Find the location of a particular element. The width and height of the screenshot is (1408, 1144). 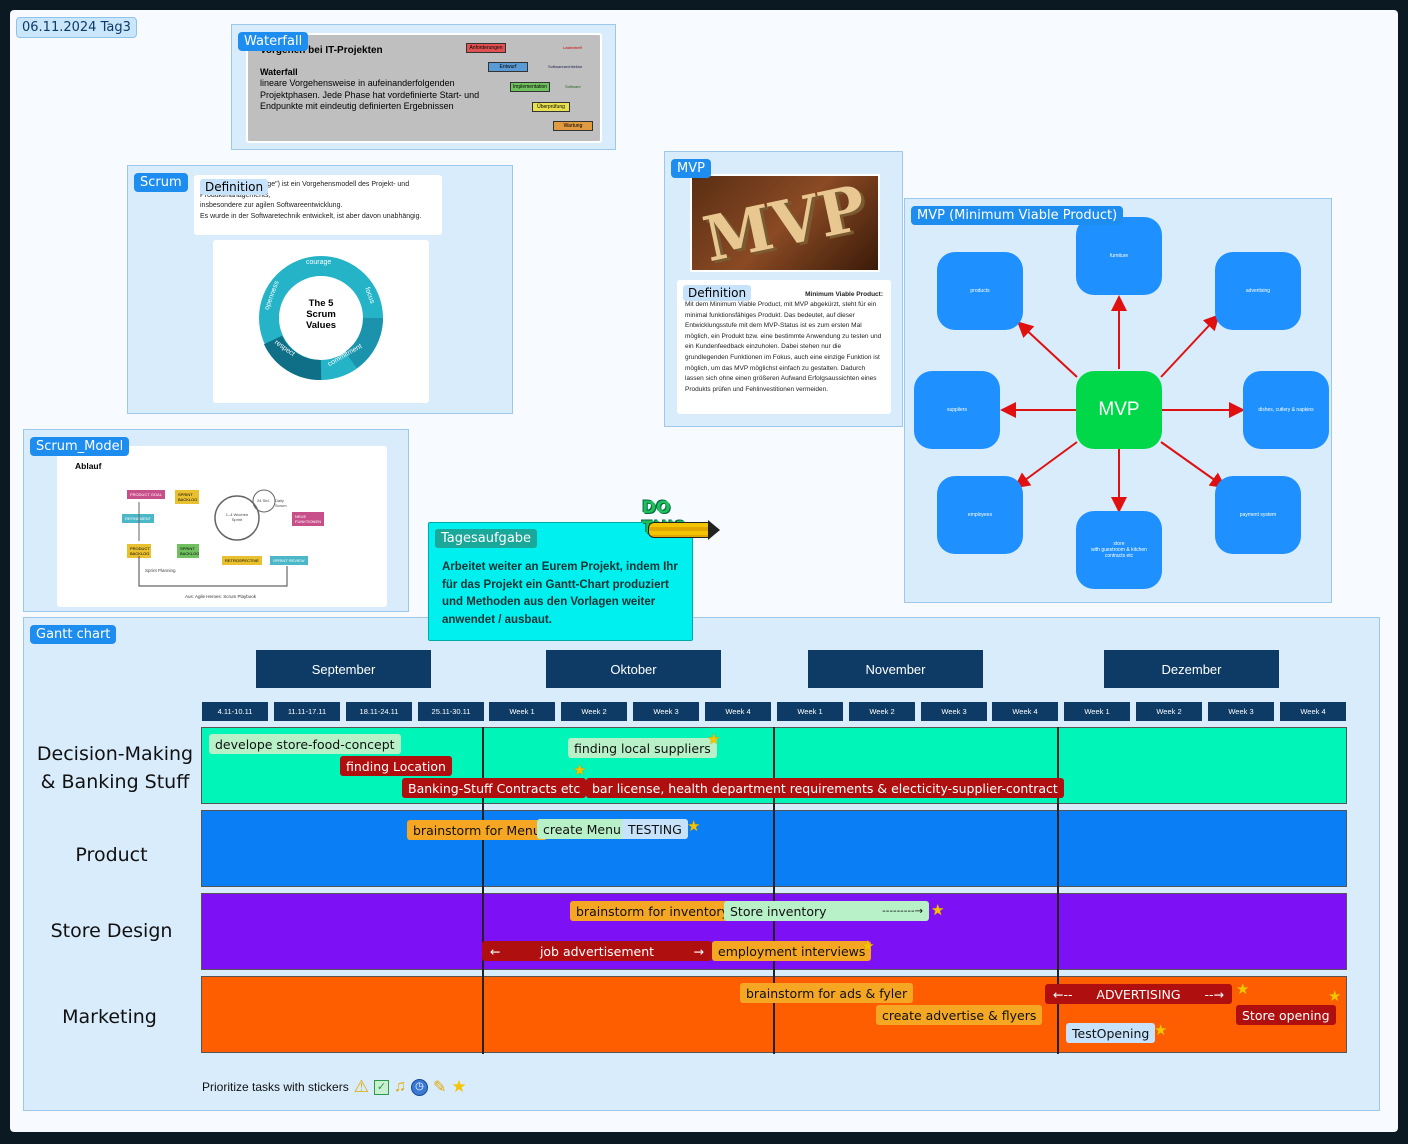

mvp-definition-tag: Definition is located at coordinates (717, 293).